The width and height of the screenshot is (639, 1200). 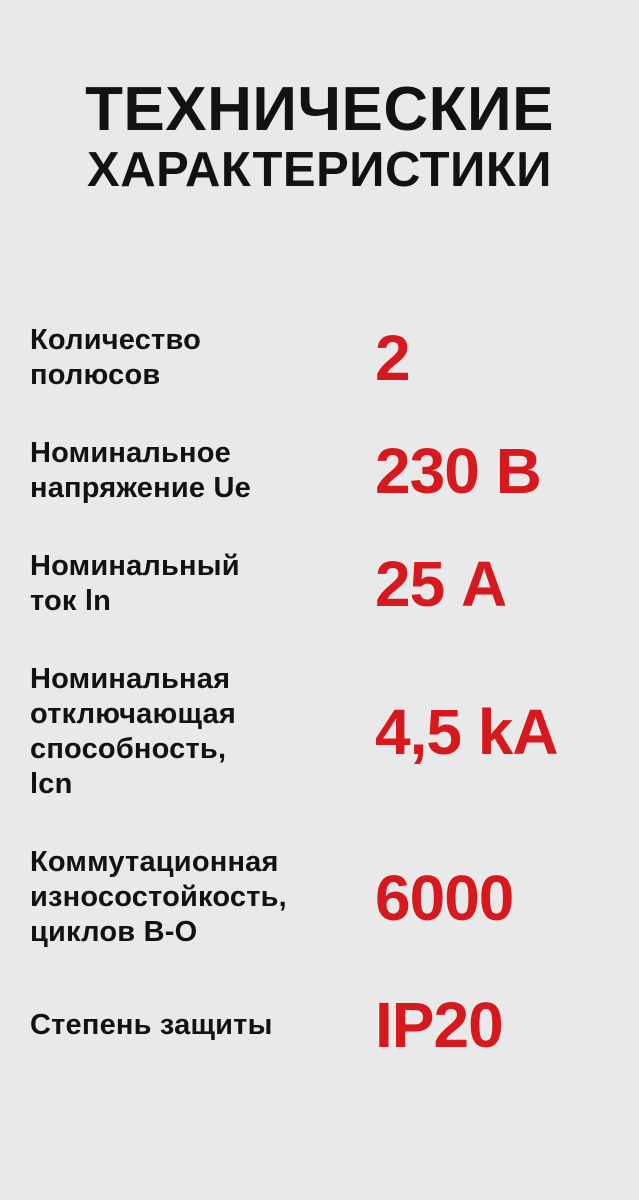 What do you see at coordinates (324, 1025) in the screenshot?
I see `spec-row: Степень защиты IP20` at bounding box center [324, 1025].